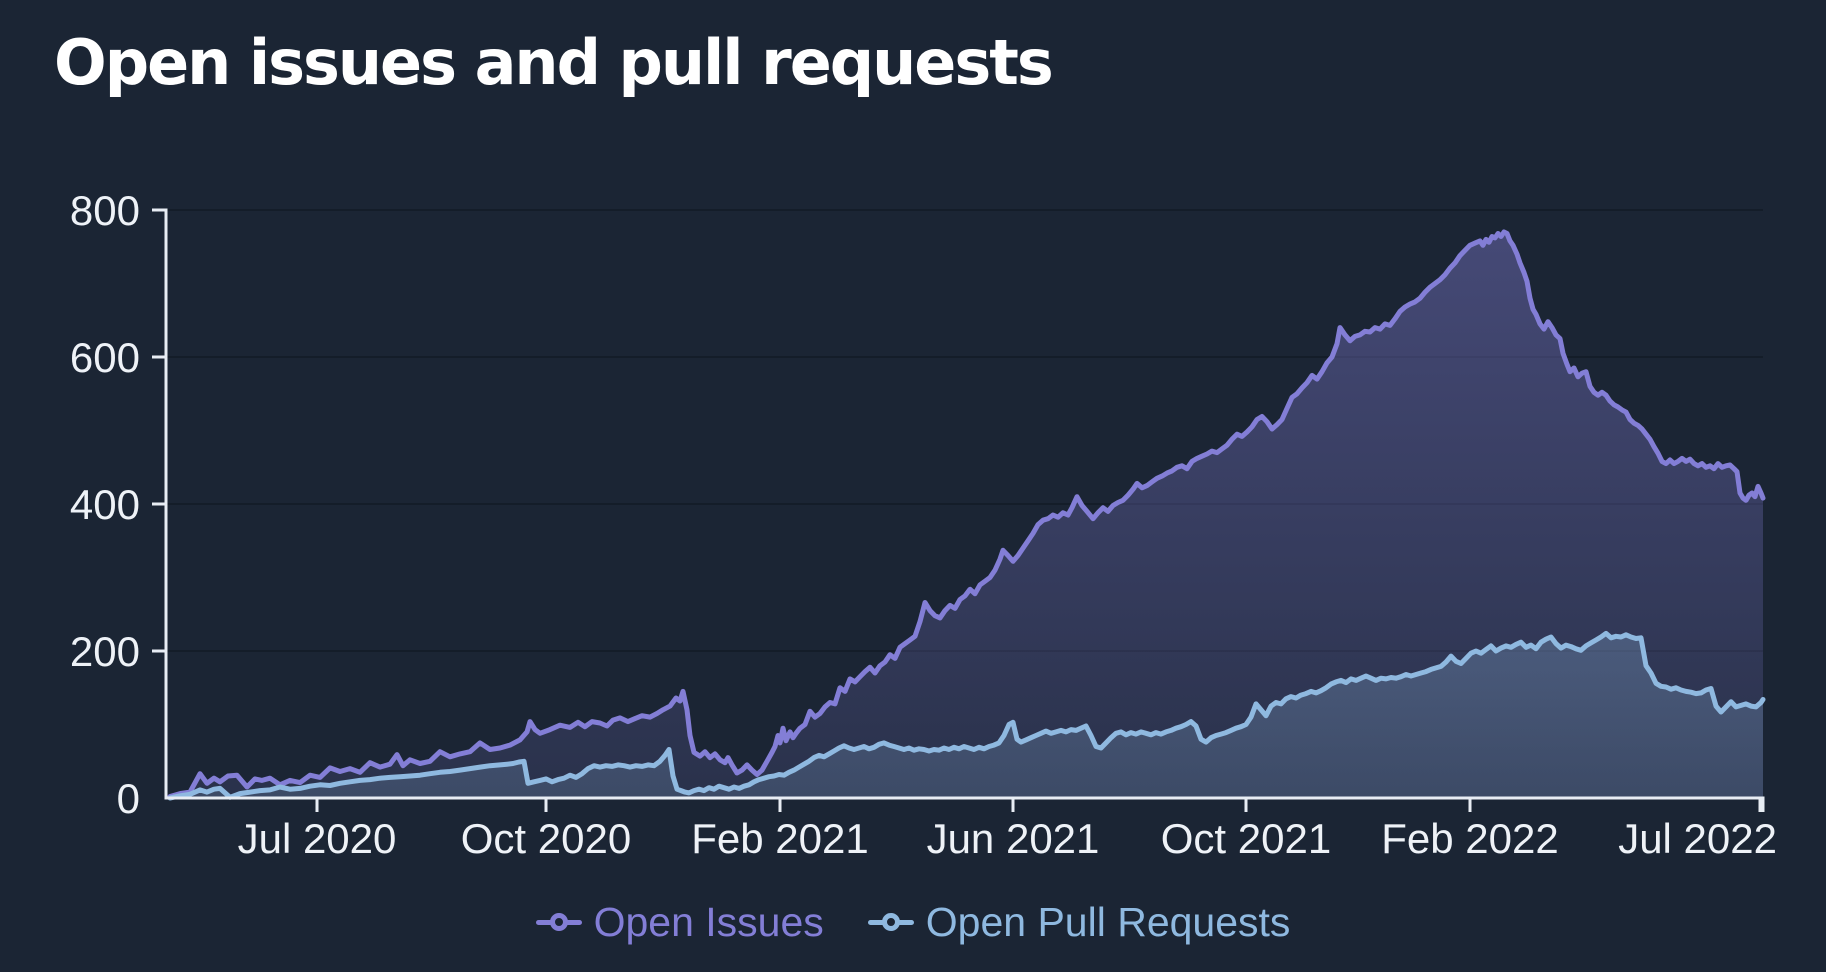 The height and width of the screenshot is (972, 1826). I want to click on y-tick-label: 600, so click(105, 357).